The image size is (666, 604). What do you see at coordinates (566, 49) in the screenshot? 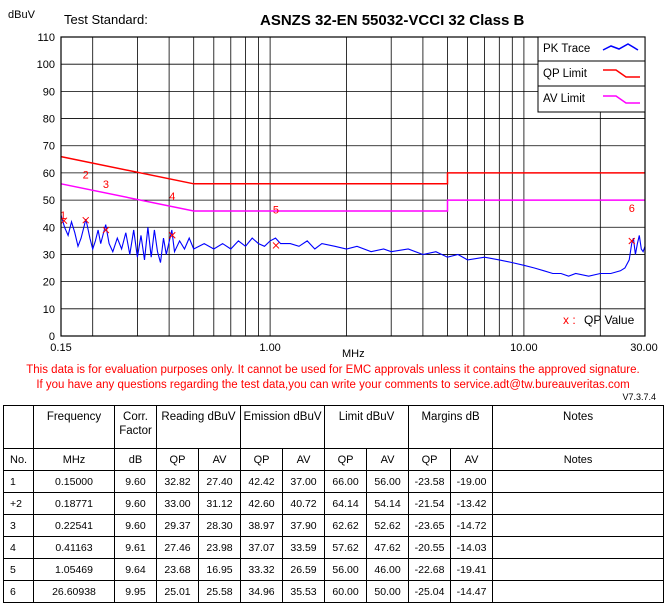
I see `legend-pk-trace: PK Trace` at bounding box center [566, 49].